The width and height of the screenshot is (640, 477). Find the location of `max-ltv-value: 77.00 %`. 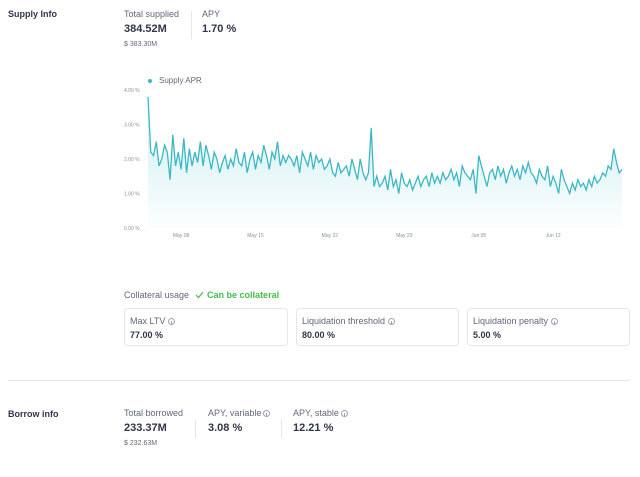

max-ltv-value: 77.00 % is located at coordinates (147, 335).